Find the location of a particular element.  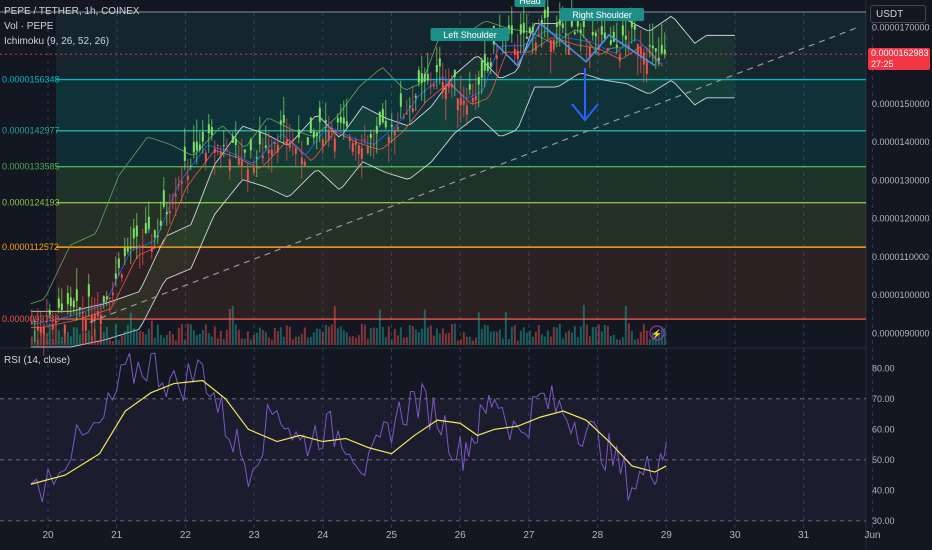

lightning-icon: ⚡ is located at coordinates (657, 333).